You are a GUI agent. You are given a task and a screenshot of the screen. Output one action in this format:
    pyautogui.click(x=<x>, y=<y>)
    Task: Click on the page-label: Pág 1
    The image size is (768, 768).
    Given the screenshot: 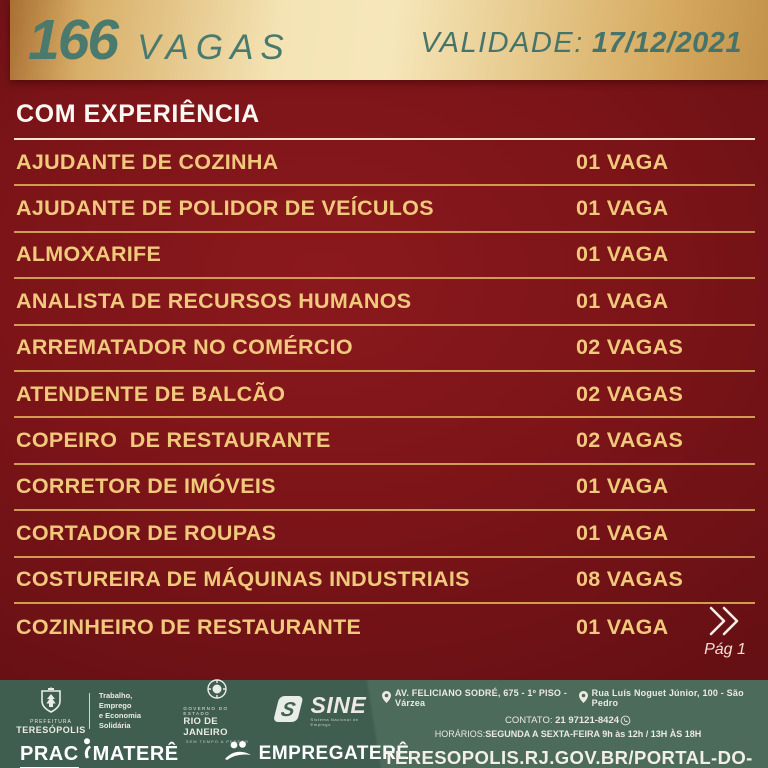 What is the action you would take?
    pyautogui.click(x=725, y=649)
    